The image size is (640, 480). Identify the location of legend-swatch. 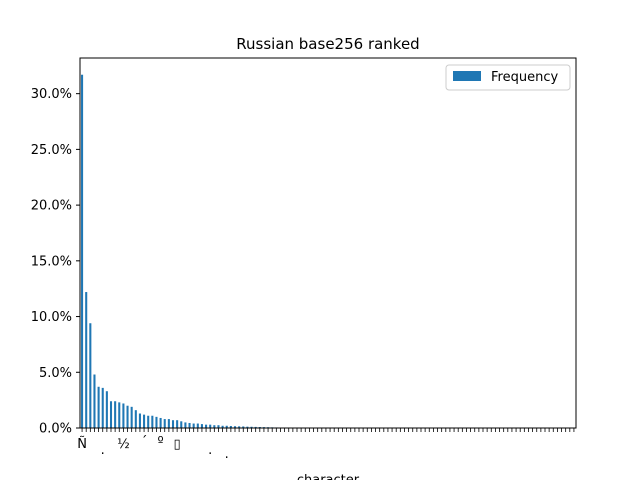
(467, 76).